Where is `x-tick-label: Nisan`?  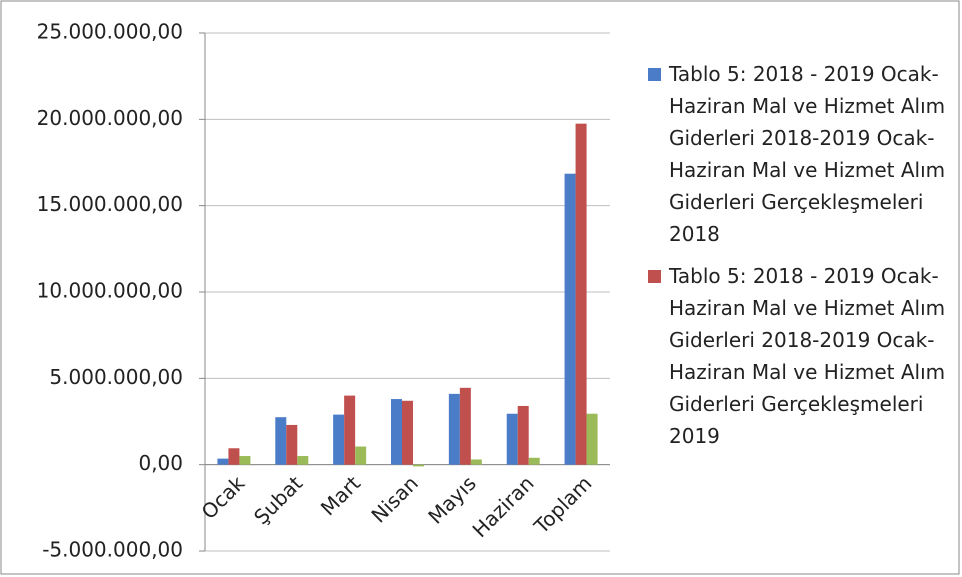
x-tick-label: Nisan is located at coordinates (394, 499).